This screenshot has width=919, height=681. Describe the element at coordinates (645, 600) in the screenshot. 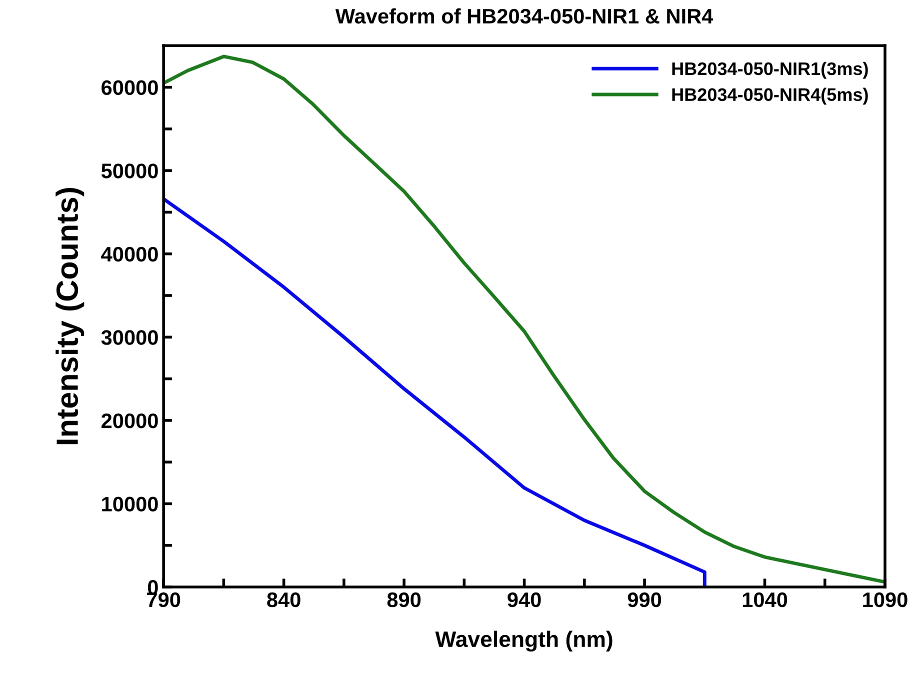

I see `x-tick-label: 990` at that location.